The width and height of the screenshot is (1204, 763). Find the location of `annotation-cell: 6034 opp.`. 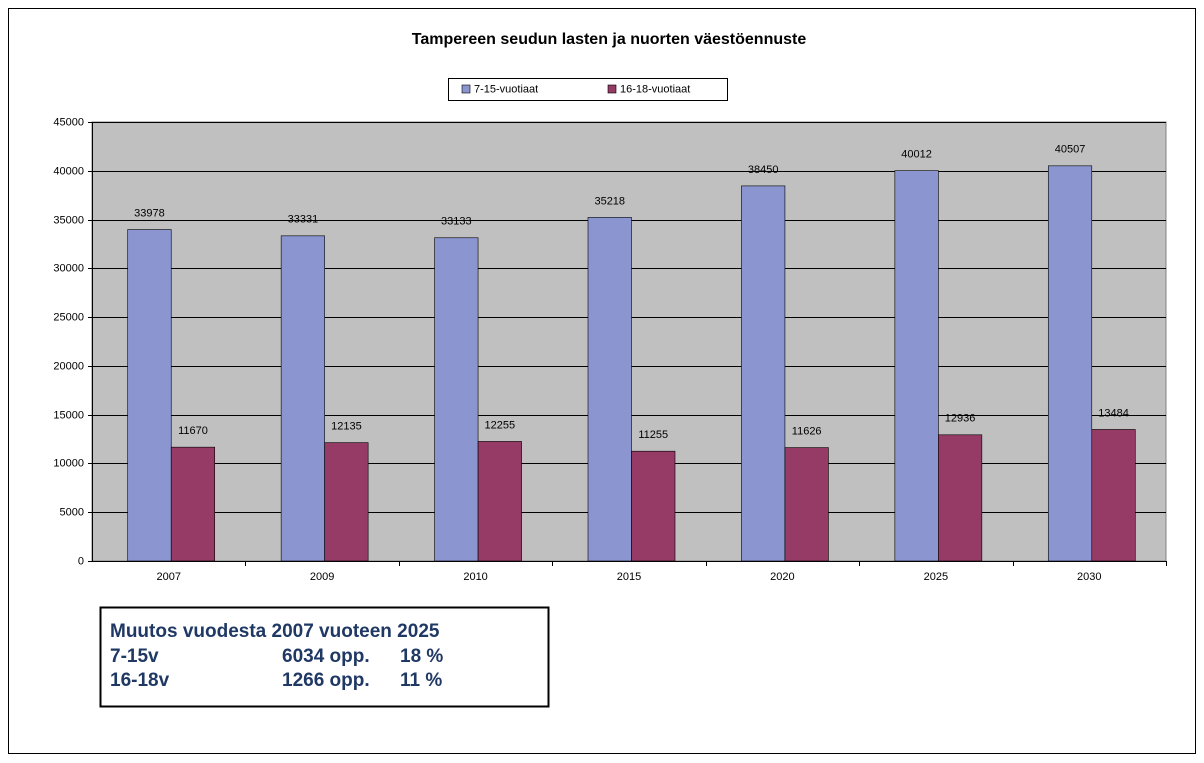

annotation-cell: 6034 opp. is located at coordinates (326, 656).